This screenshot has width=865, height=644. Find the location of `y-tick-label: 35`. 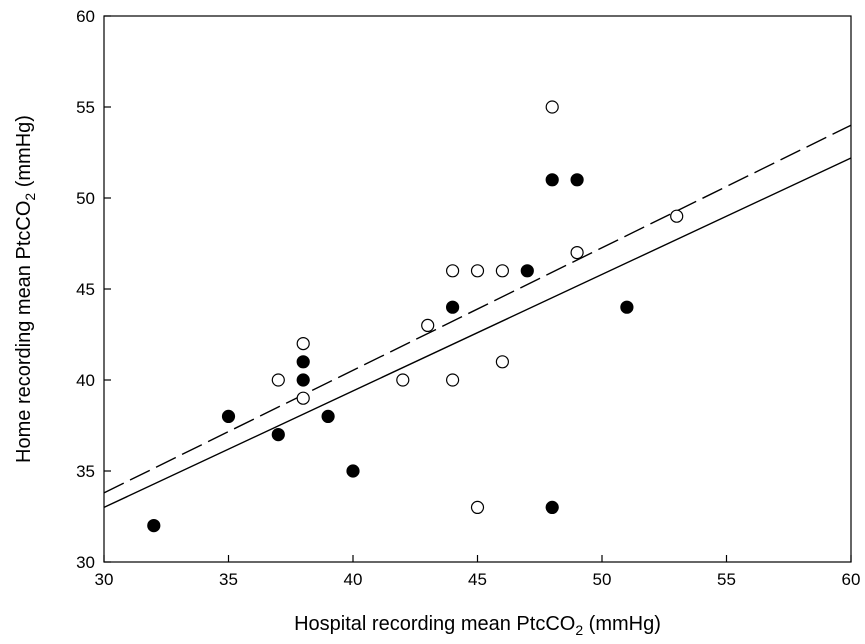

y-tick-label: 35 is located at coordinates (85, 471).